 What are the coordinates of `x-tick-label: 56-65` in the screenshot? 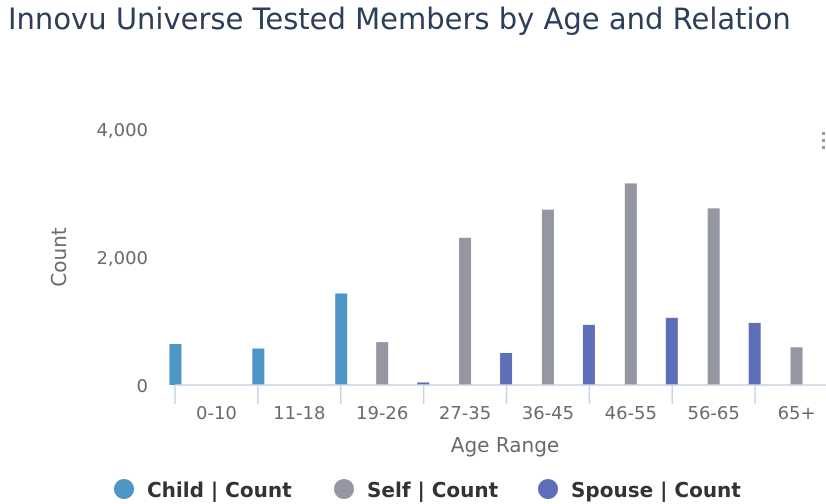 It's located at (714, 413).